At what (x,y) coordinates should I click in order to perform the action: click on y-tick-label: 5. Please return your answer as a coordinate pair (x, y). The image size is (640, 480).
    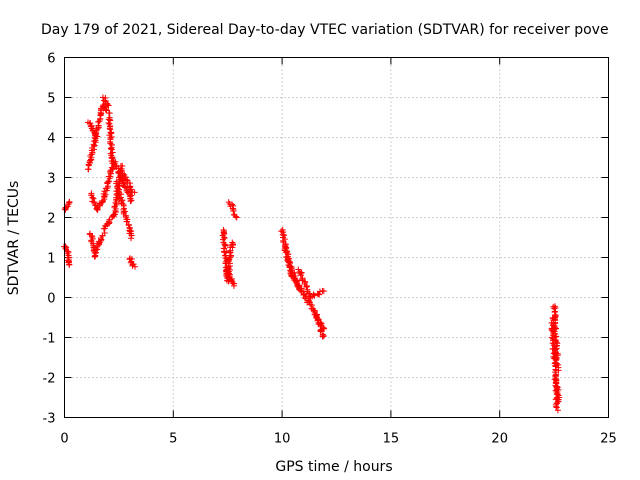
    Looking at the image, I should click on (51, 99).